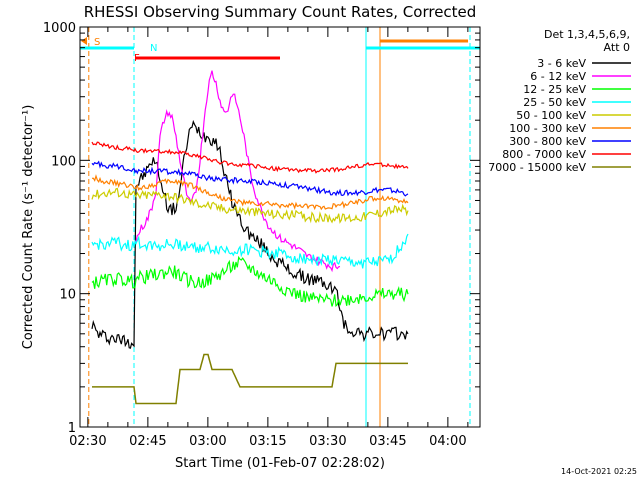 Image resolution: width=640 pixels, height=480 pixels. What do you see at coordinates (554, 89) in the screenshot?
I see `legend-label-3: 12 - 25 keV` at bounding box center [554, 89].